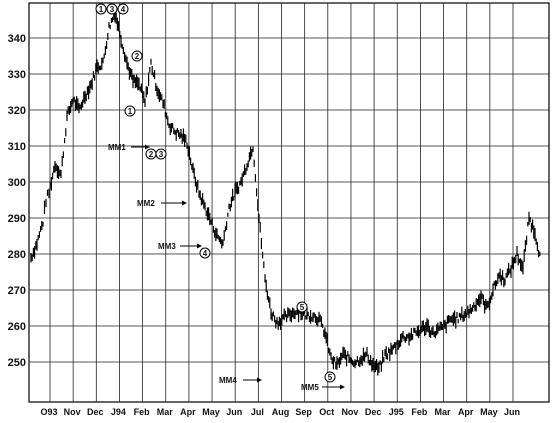 Image resolution: width=552 pixels, height=423 pixels. Describe the element at coordinates (17, 219) in the screenshot. I see `y-tick-label: 290` at that location.